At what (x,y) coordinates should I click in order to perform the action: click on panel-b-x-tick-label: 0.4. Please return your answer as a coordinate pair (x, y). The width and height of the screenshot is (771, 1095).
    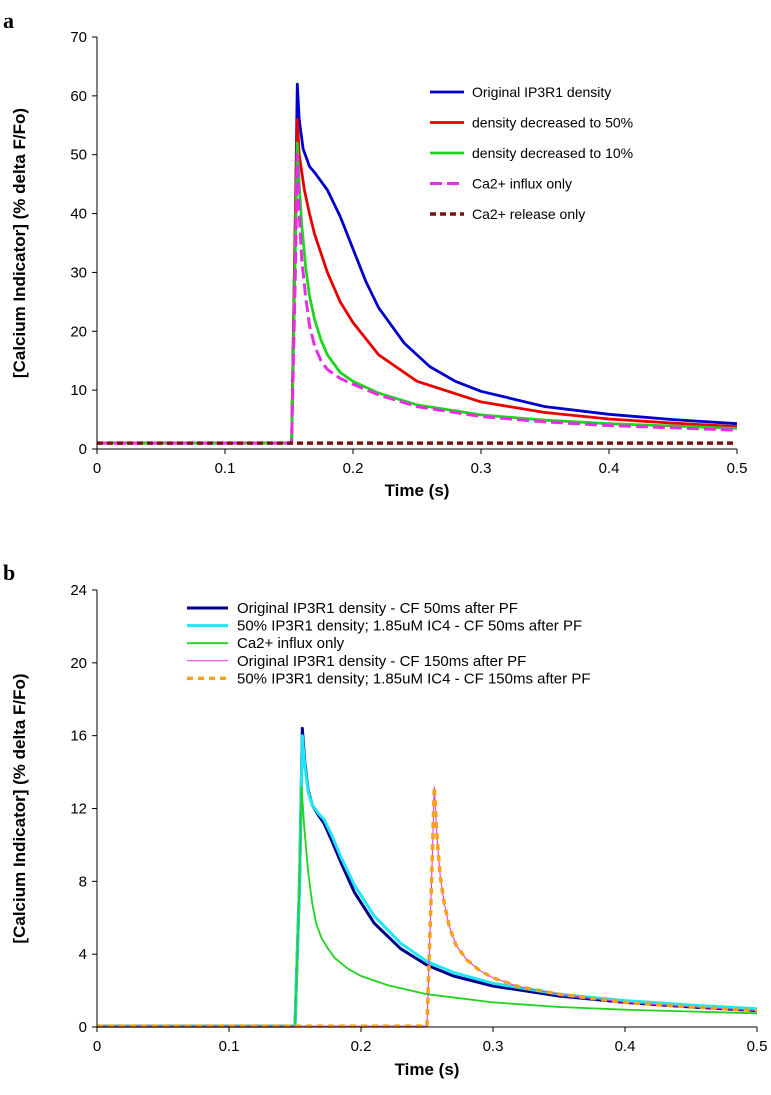
    Looking at the image, I should click on (625, 1046).